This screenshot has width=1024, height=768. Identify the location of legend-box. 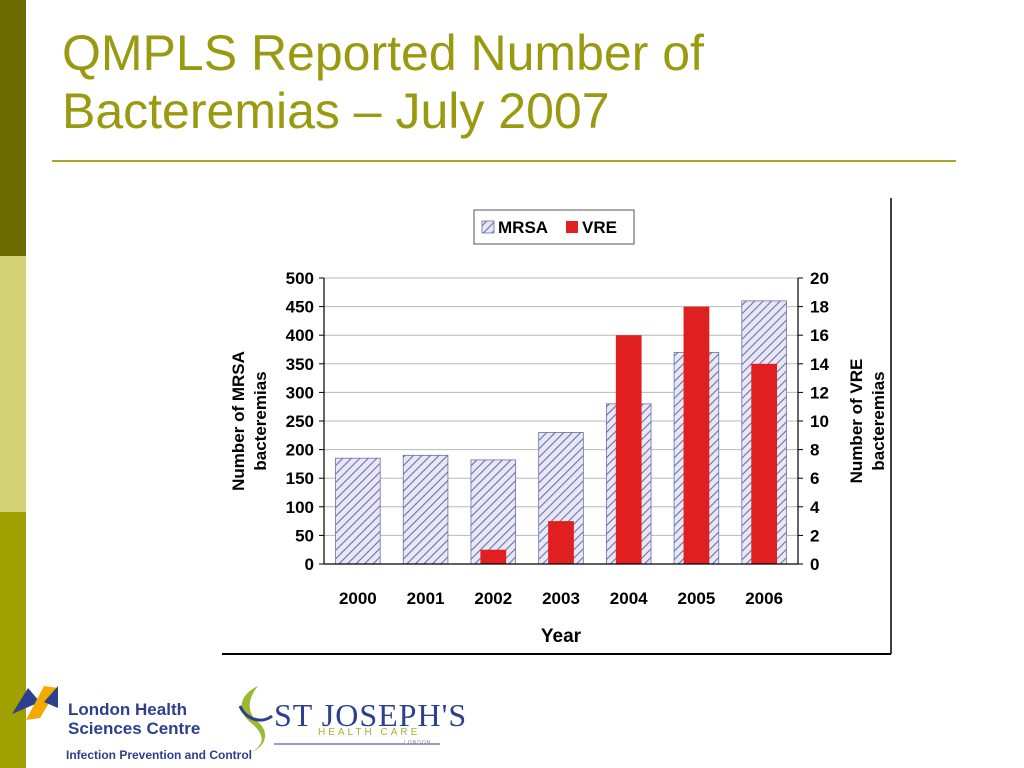
(554, 227).